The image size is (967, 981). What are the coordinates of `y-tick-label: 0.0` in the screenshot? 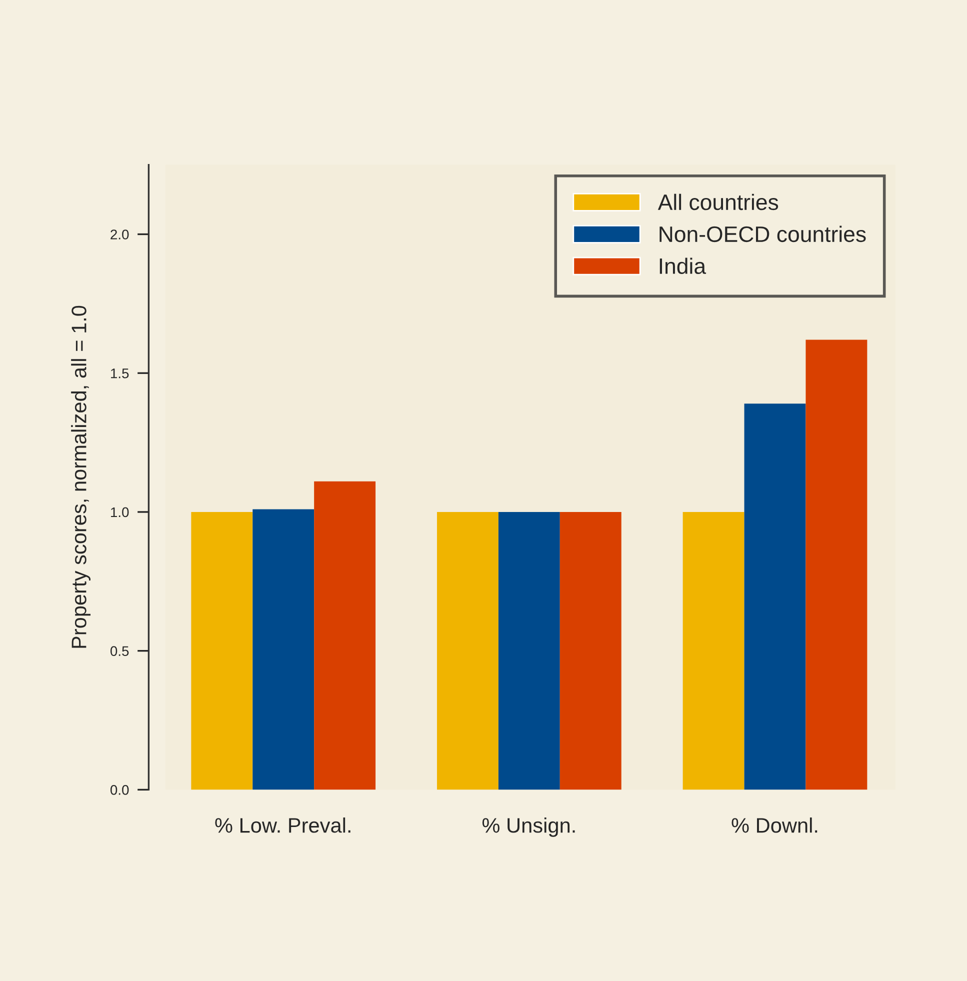 It's located at (119, 790).